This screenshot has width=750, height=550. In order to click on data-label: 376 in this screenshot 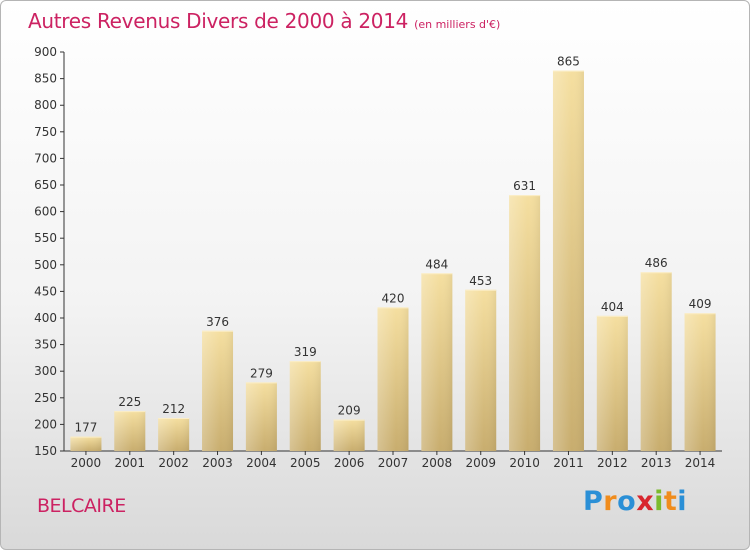, I will do `click(217, 322)`.